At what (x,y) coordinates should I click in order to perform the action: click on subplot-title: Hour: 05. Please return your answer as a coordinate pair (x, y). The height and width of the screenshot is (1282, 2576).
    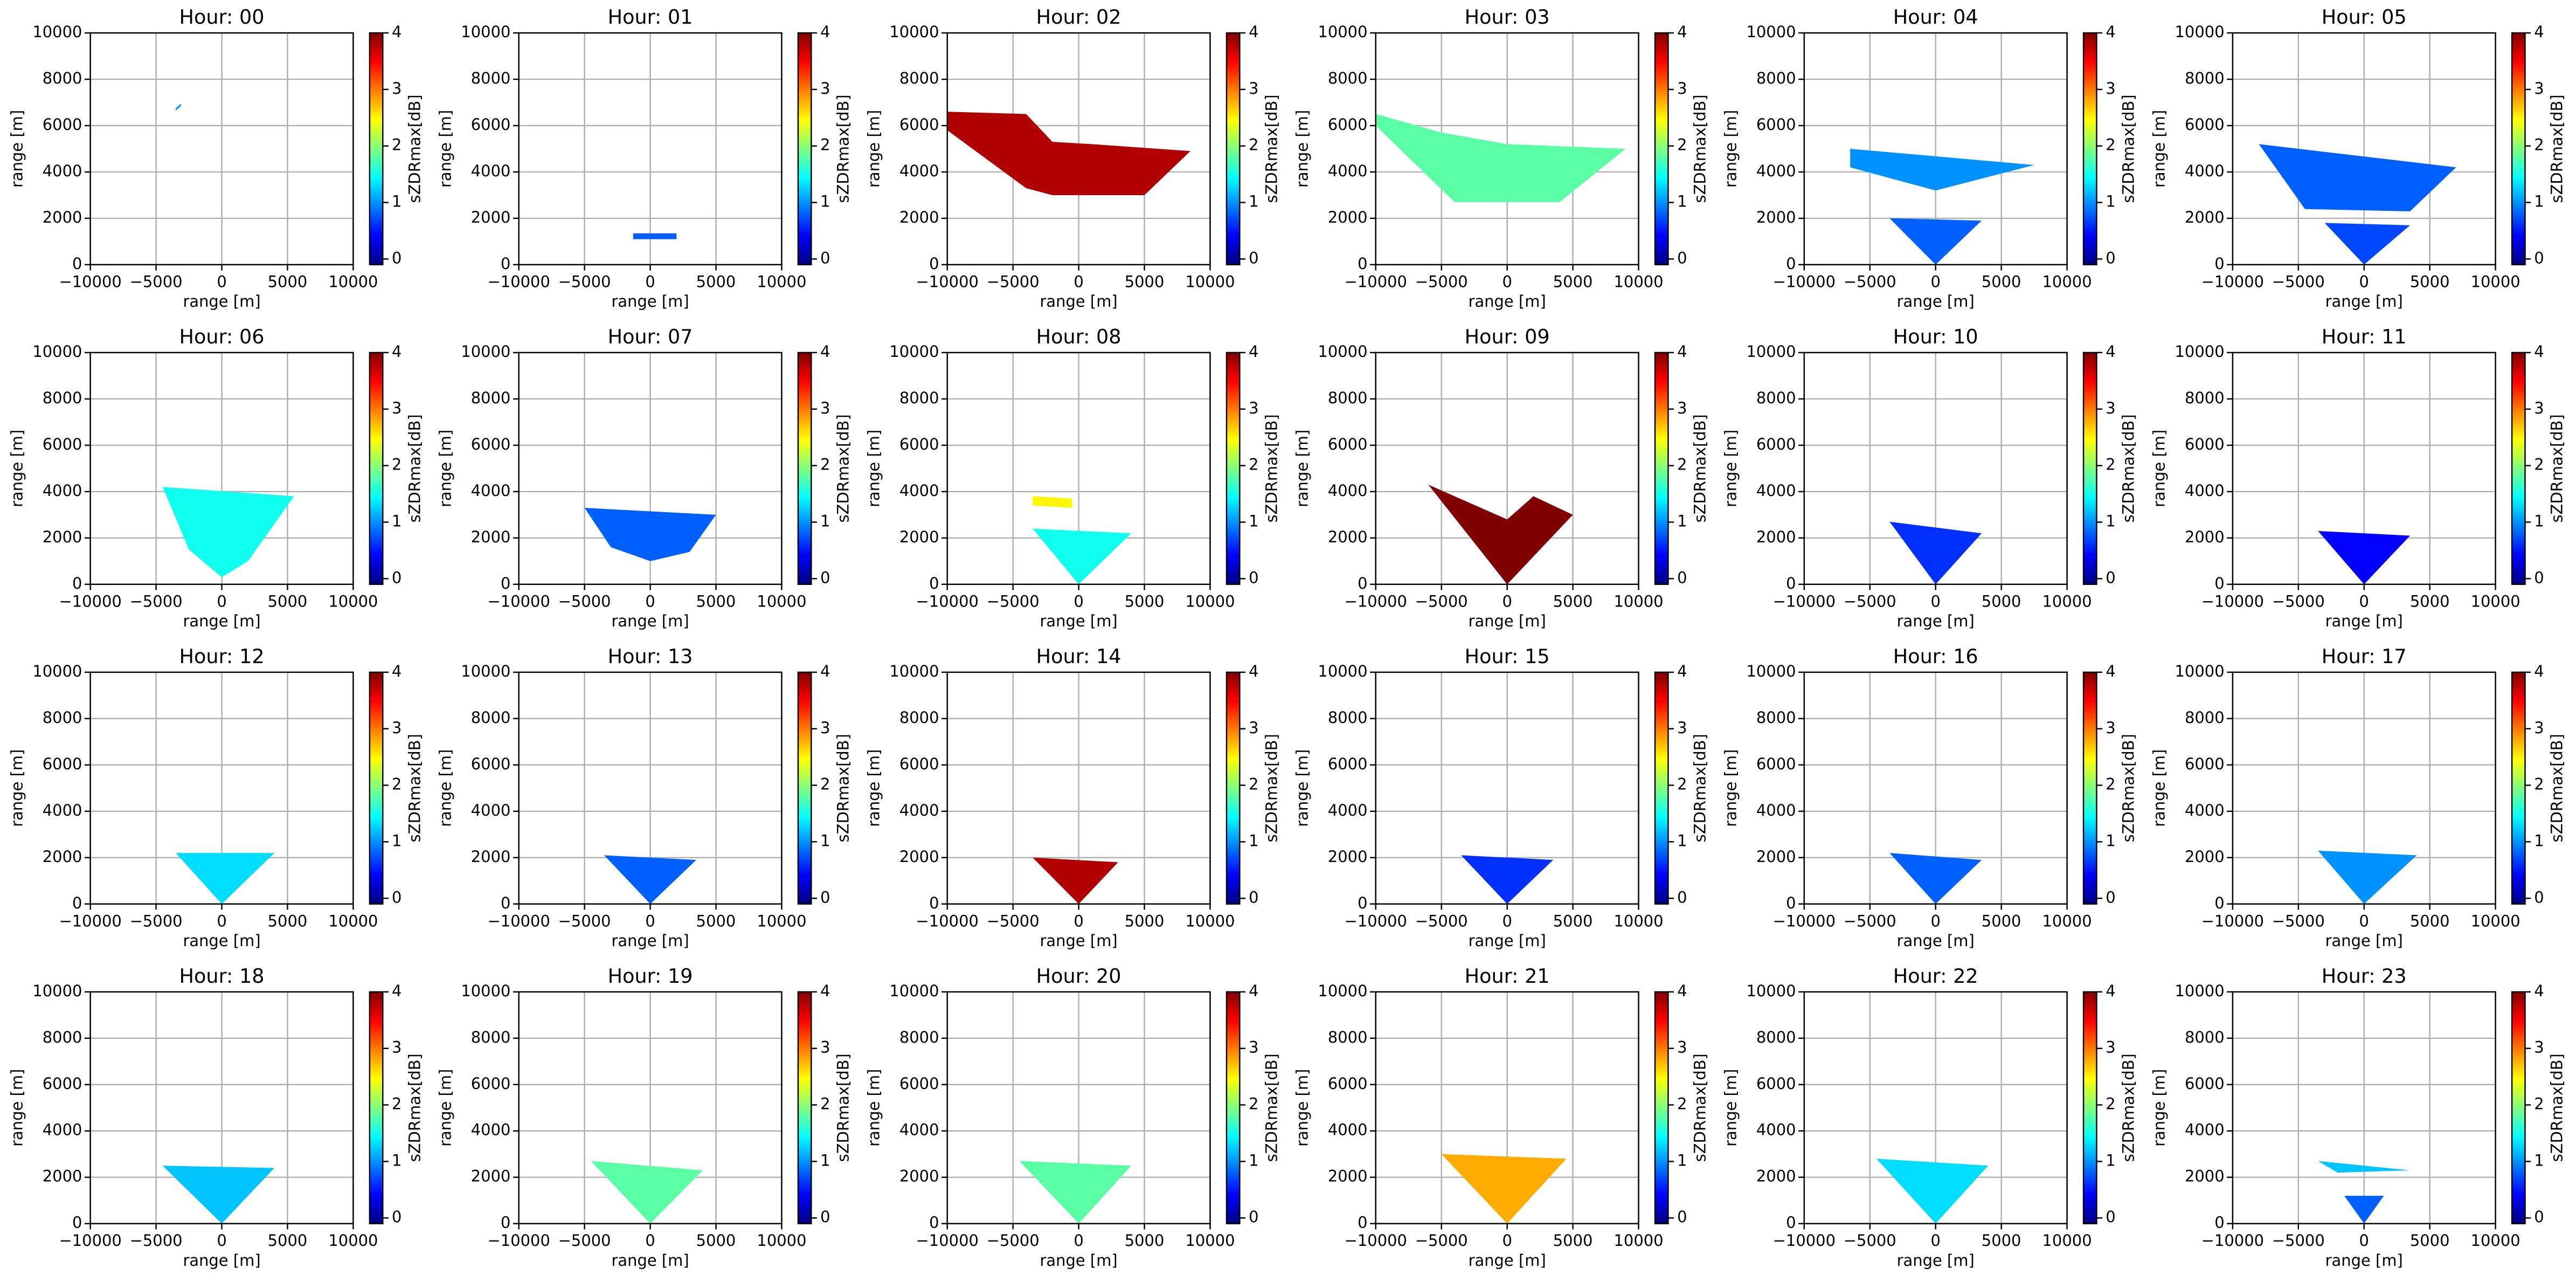
    Looking at the image, I should click on (2365, 17).